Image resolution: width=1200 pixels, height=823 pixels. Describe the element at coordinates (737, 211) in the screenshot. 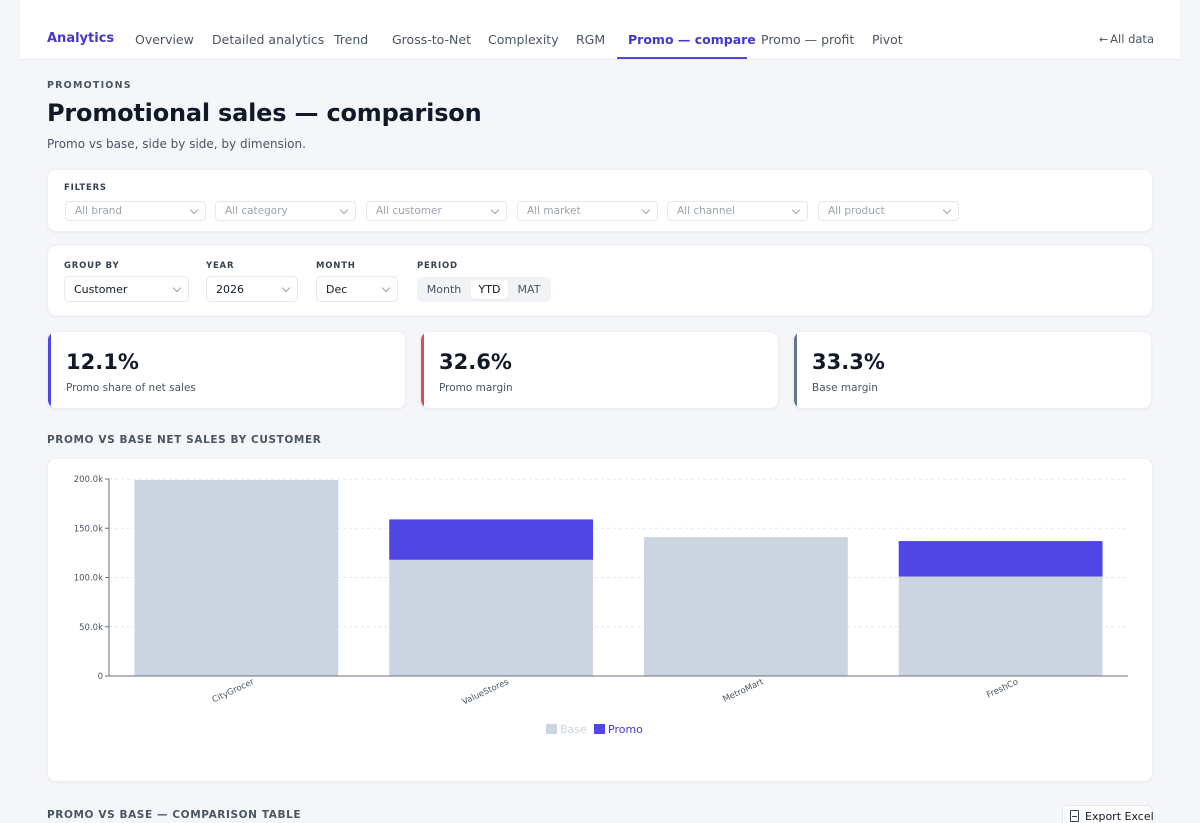

I see `channel-filter: All channel` at that location.